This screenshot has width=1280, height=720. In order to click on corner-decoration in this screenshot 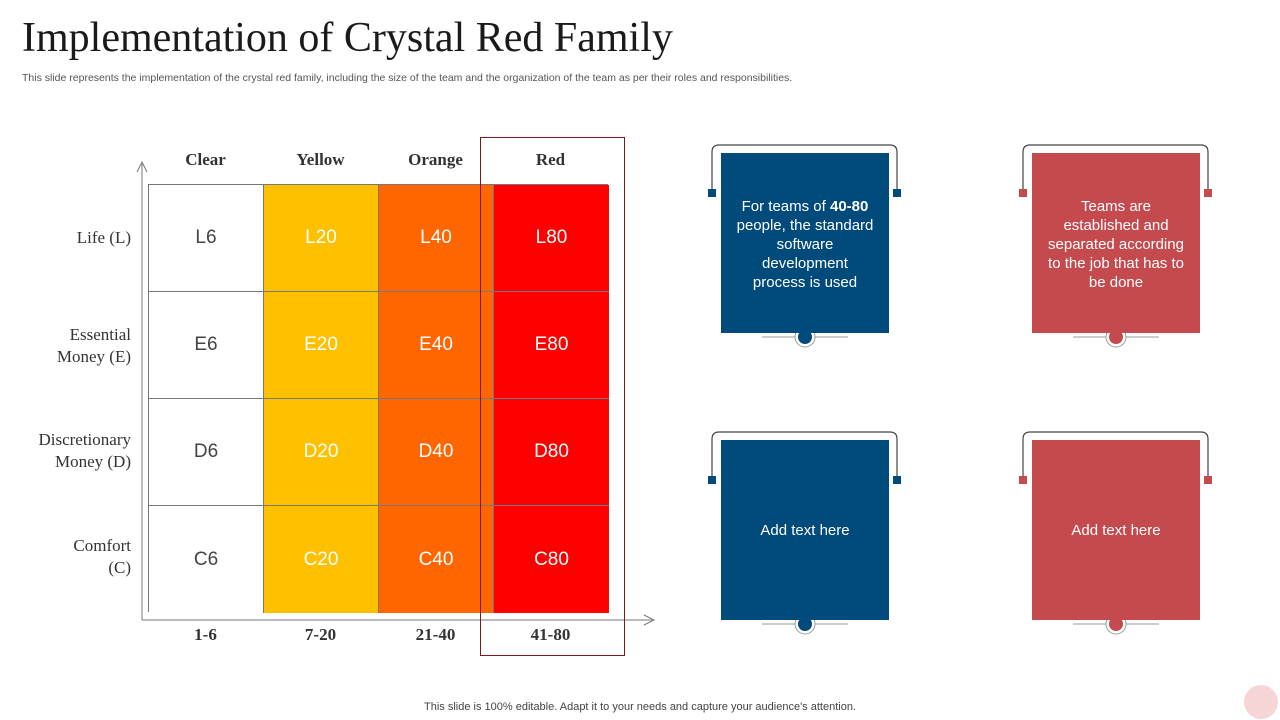, I will do `click(1261, 702)`.